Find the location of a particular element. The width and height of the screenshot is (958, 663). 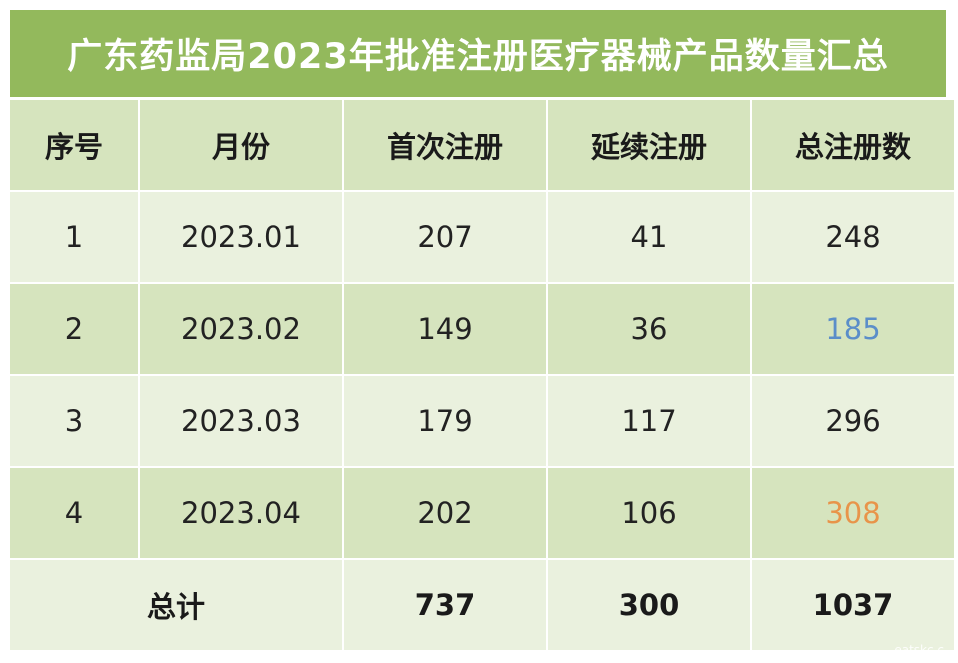

header-cell: 月份 is located at coordinates (241, 145).